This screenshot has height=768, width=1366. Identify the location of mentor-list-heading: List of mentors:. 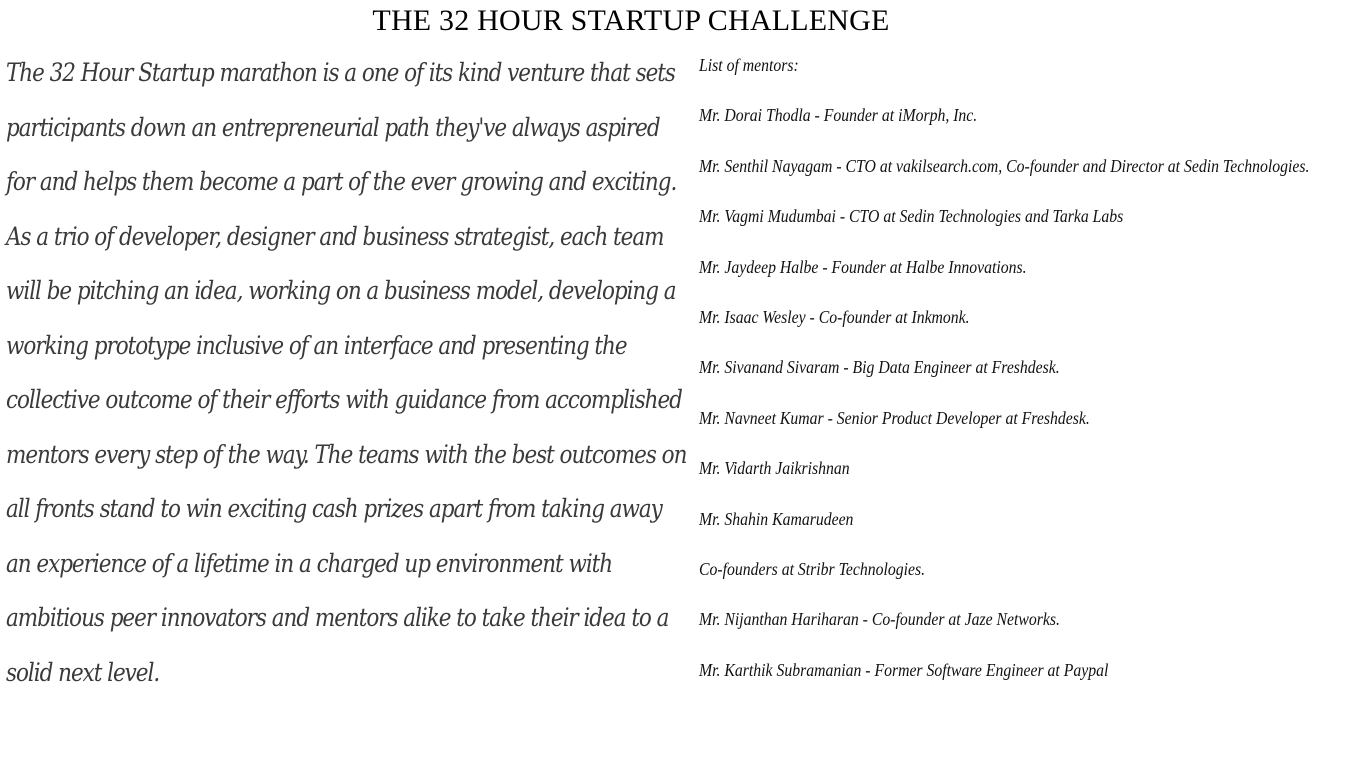
(749, 65).